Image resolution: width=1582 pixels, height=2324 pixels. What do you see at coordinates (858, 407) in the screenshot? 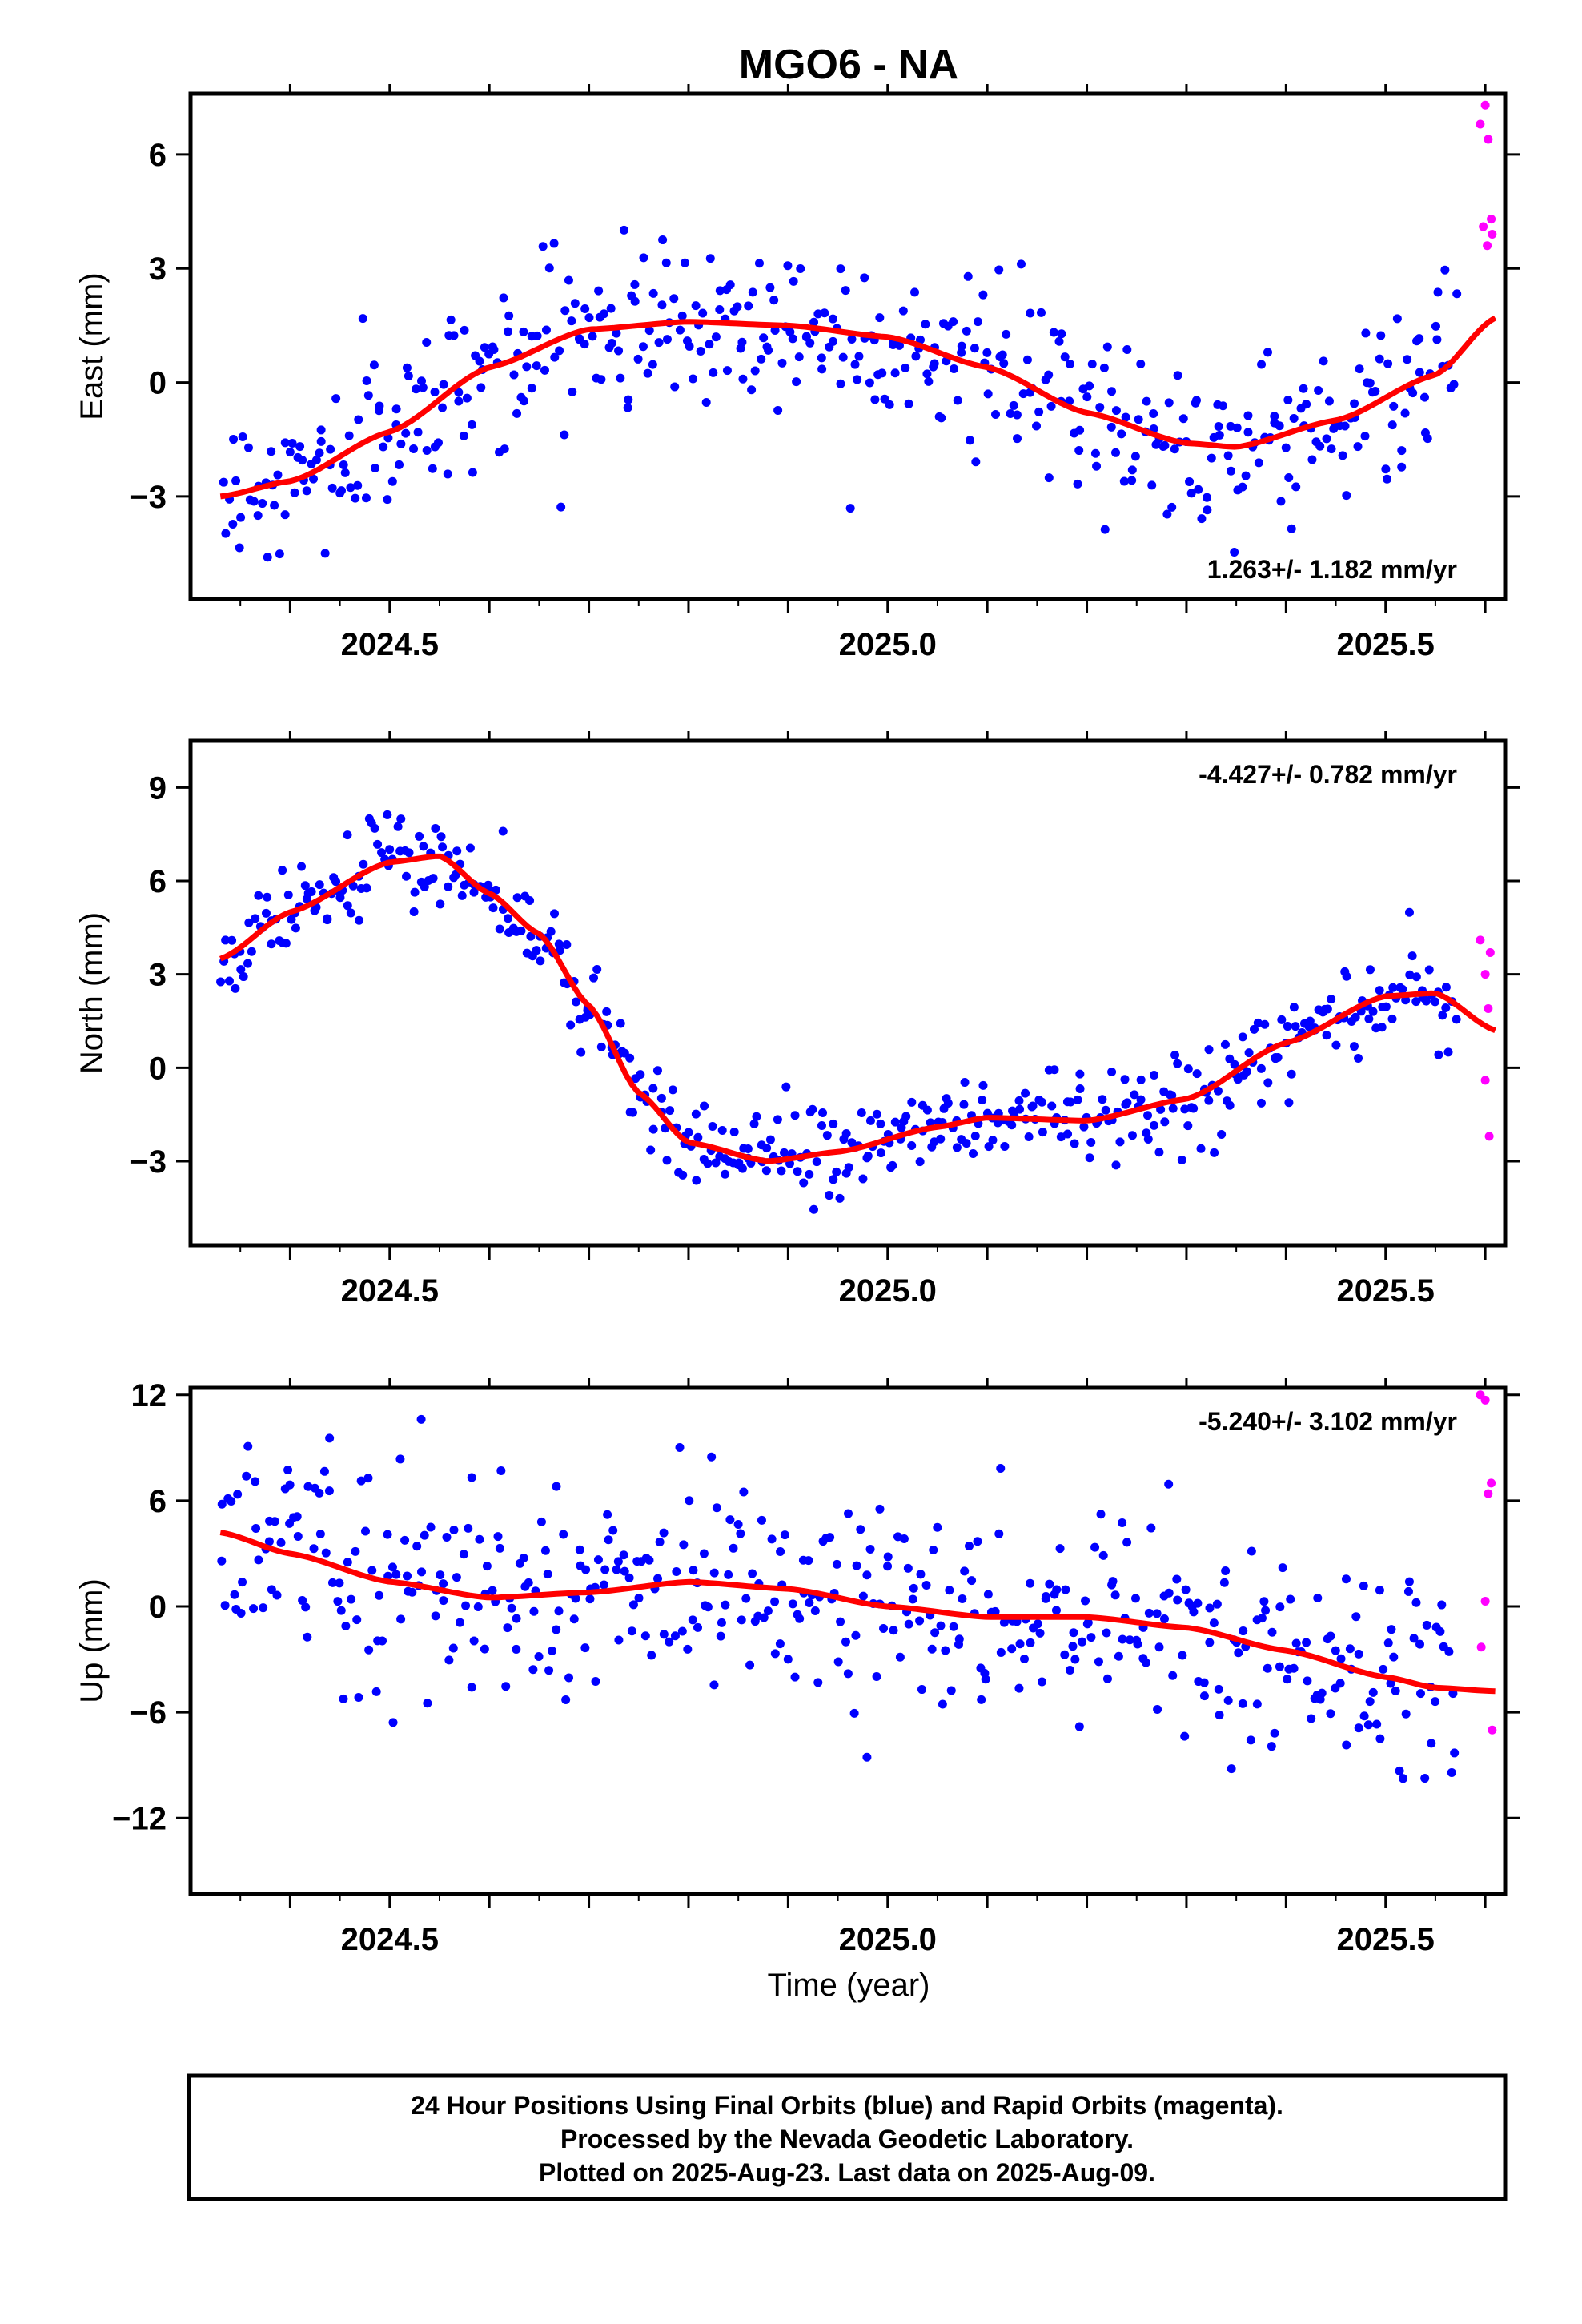
I see `fit-curve` at bounding box center [858, 407].